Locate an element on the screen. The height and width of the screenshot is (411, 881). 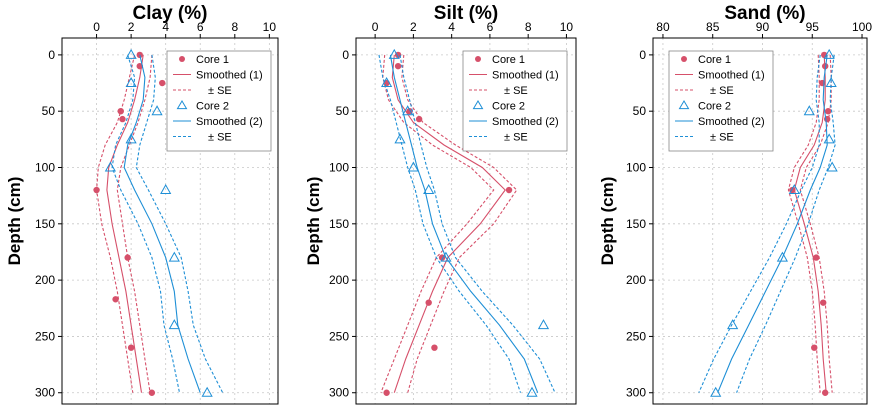
x-tick-label: 95 is located at coordinates (813, 27).